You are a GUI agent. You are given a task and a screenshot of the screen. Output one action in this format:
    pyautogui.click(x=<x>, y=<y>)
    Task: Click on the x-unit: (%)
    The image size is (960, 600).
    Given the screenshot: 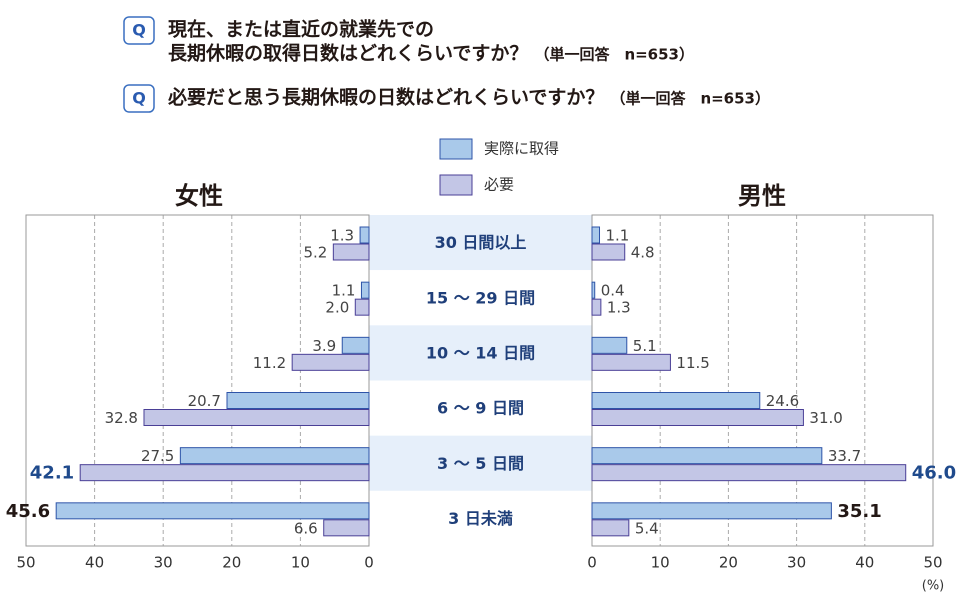 What is the action you would take?
    pyautogui.click(x=933, y=586)
    